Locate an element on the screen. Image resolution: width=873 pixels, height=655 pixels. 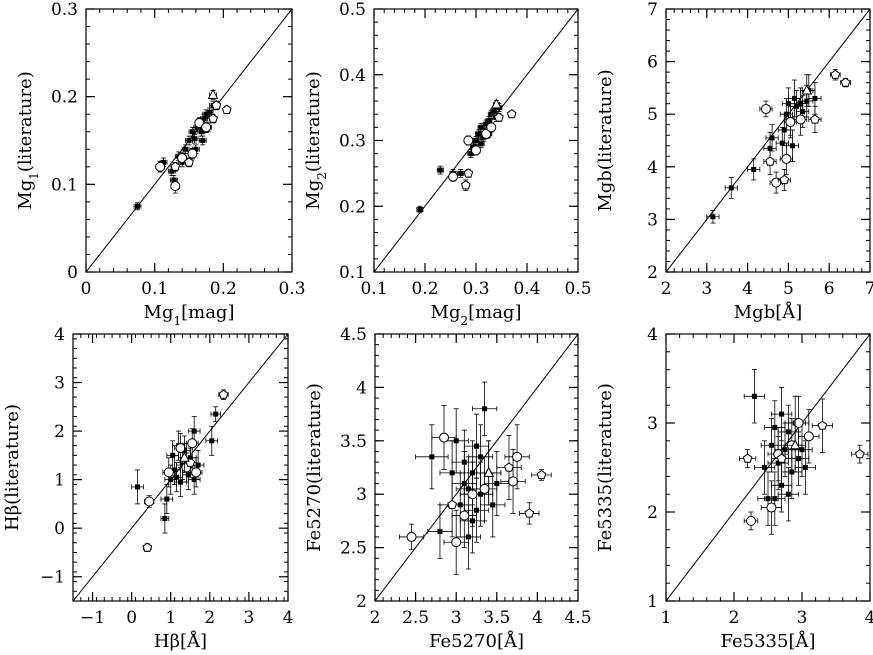
x-tick-label: 4 is located at coordinates (869, 618).